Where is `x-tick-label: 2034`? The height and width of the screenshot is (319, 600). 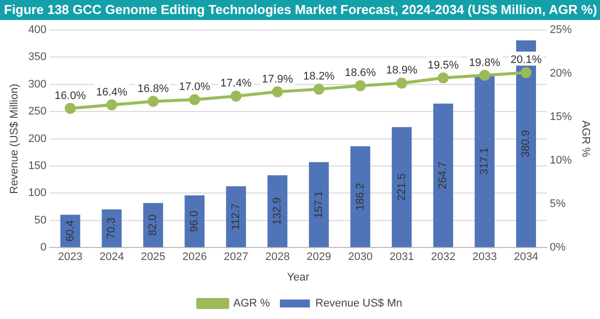
x-tick-label: 2034 is located at coordinates (526, 257).